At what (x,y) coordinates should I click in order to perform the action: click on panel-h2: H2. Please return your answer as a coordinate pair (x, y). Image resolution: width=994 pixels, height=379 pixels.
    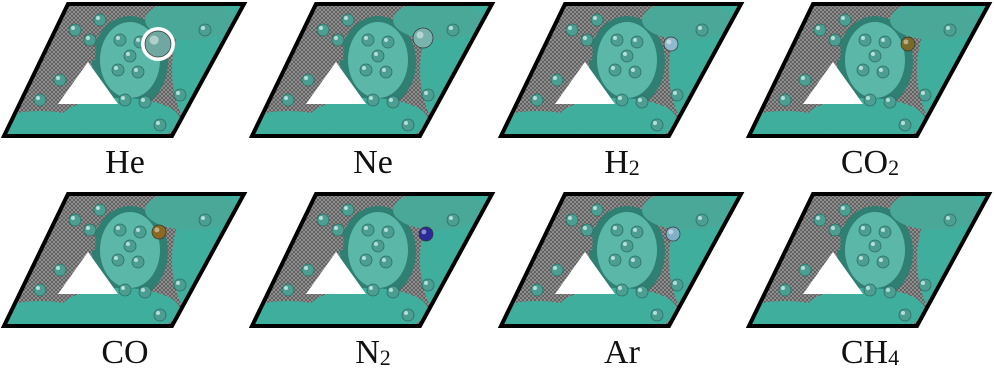
    Looking at the image, I should click on (622, 94).